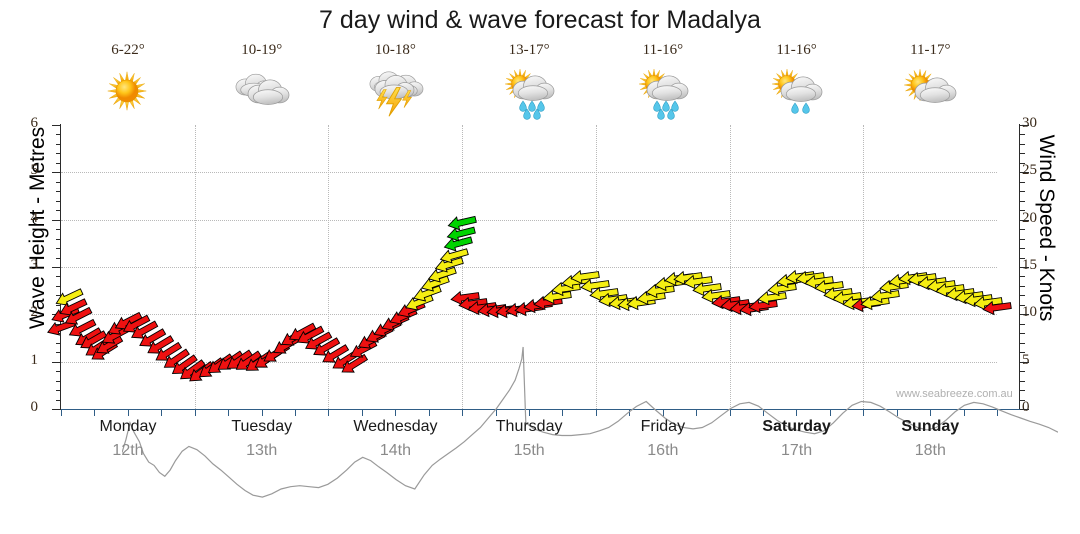 This screenshot has width=1080, height=534. I want to click on day-name-thursday: Thursday, so click(529, 426).